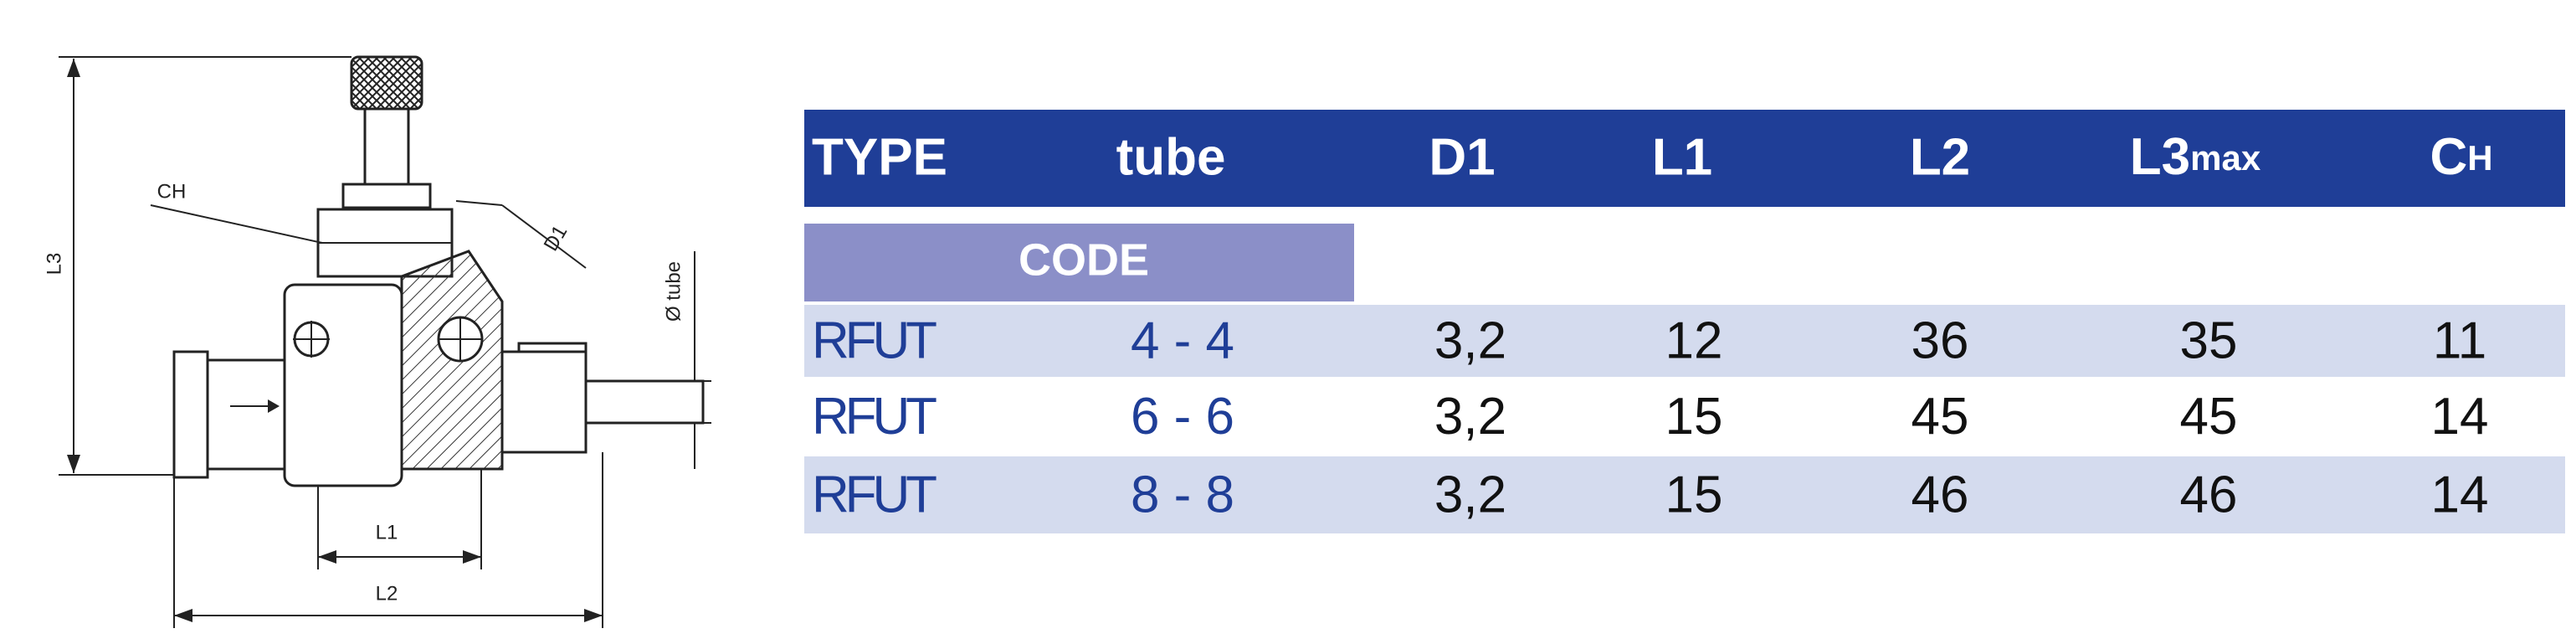  I want to click on header-cell: tube, so click(1171, 157).